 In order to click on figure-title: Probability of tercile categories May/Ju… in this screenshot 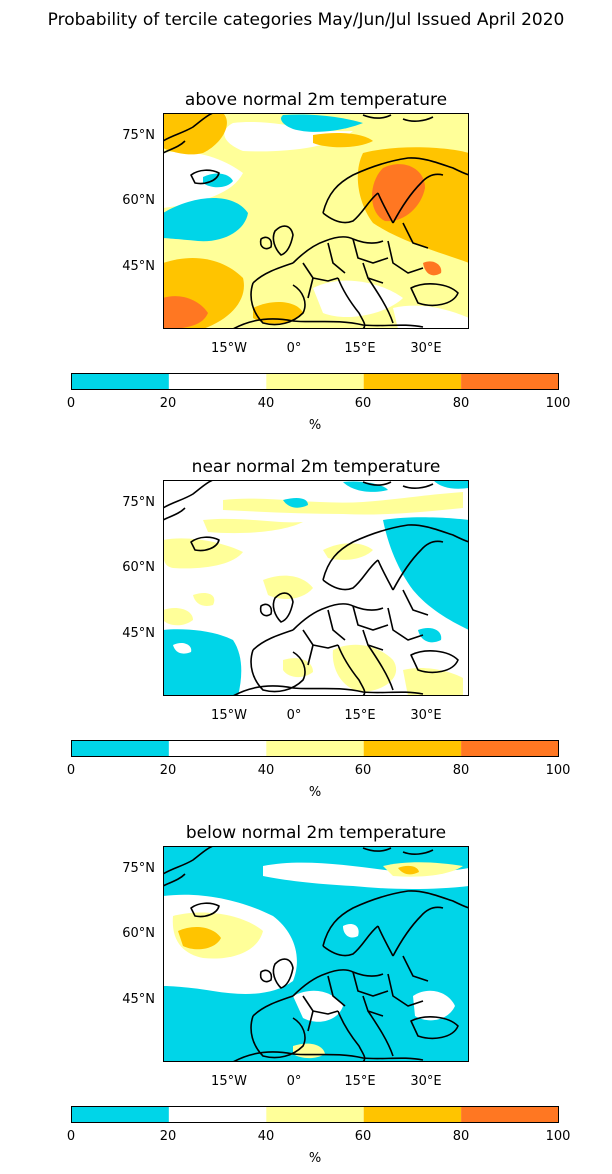, I will do `click(306, 20)`.